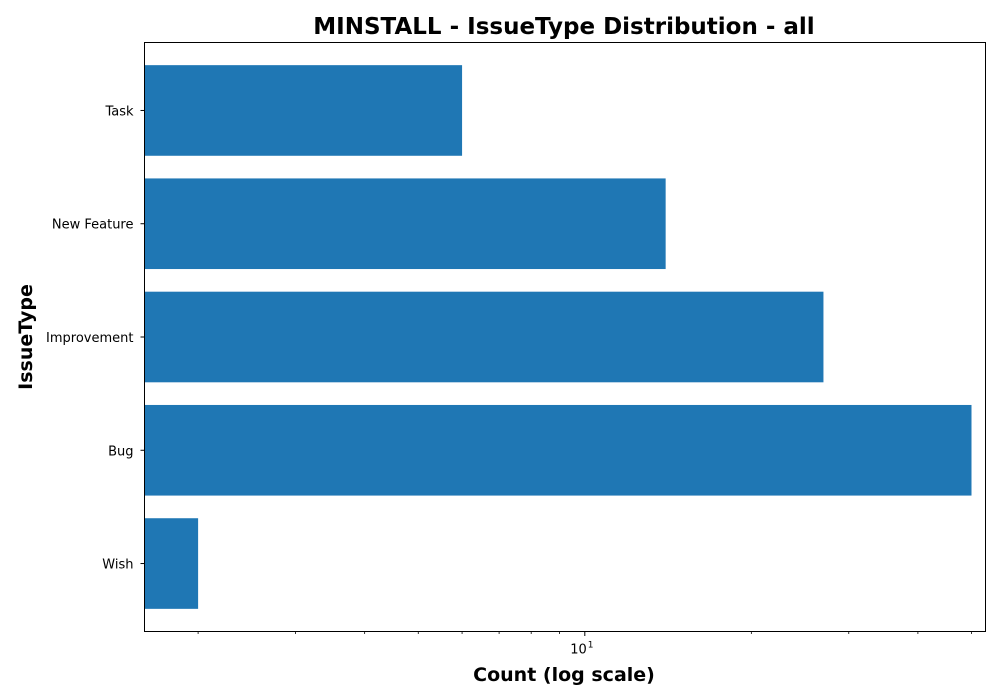 The image size is (1000, 700). What do you see at coordinates (89, 338) in the screenshot?
I see `y-tick-label: Improvement` at bounding box center [89, 338].